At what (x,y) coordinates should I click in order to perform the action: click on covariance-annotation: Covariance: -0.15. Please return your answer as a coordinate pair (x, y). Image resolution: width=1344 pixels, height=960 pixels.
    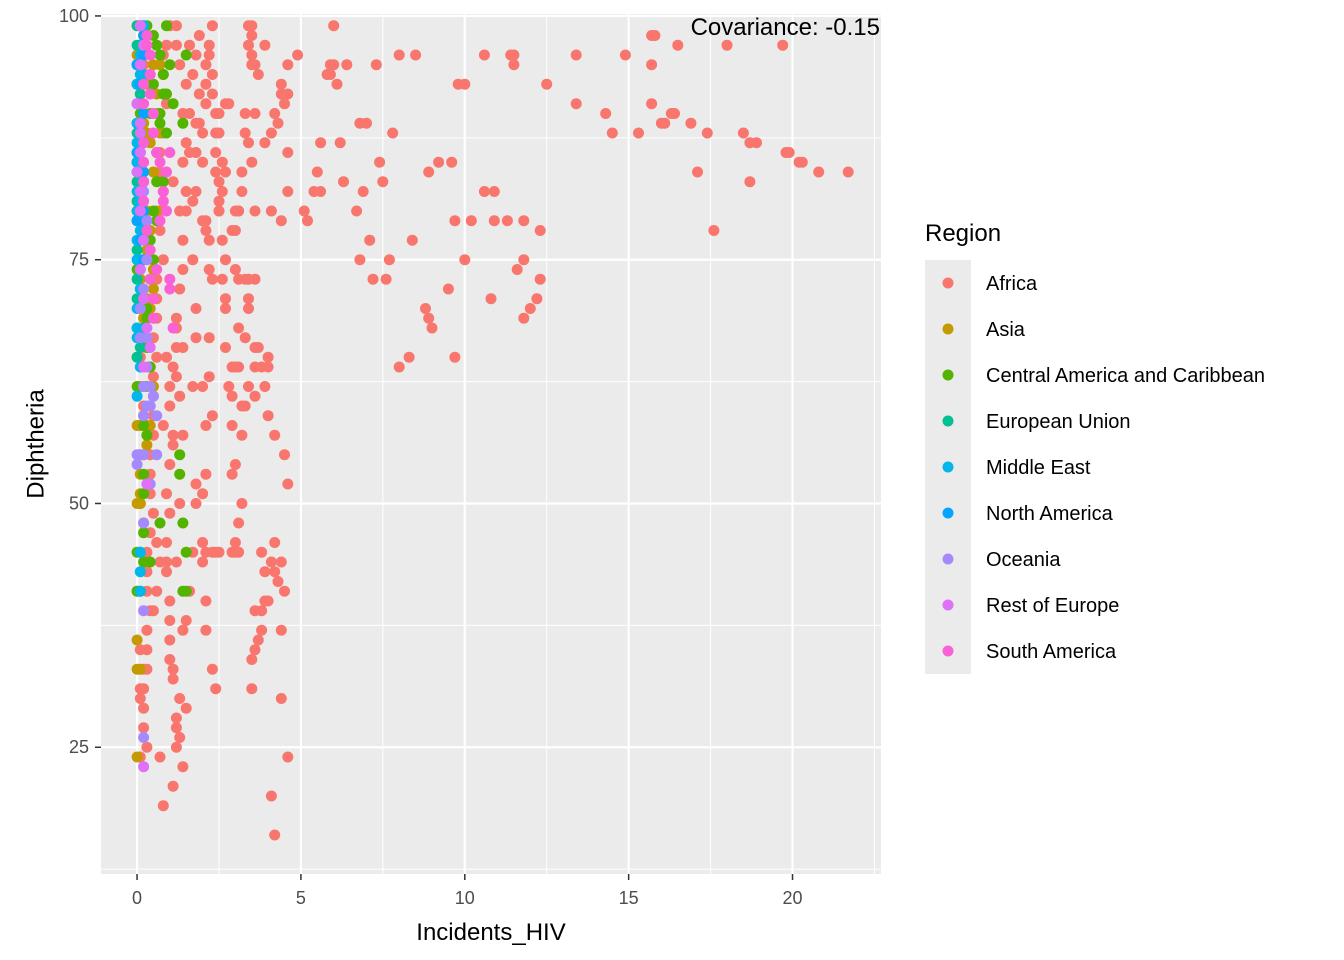
    Looking at the image, I should click on (785, 27).